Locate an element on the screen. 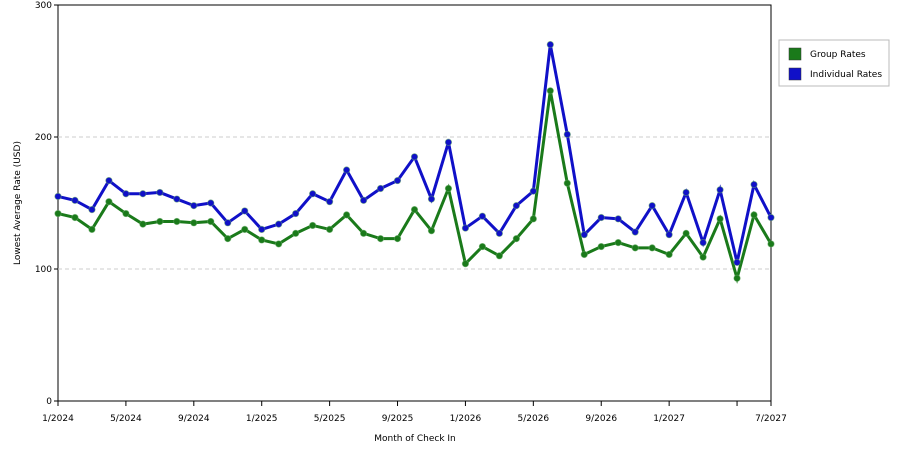  y-tick-label: 200 is located at coordinates (43, 138).